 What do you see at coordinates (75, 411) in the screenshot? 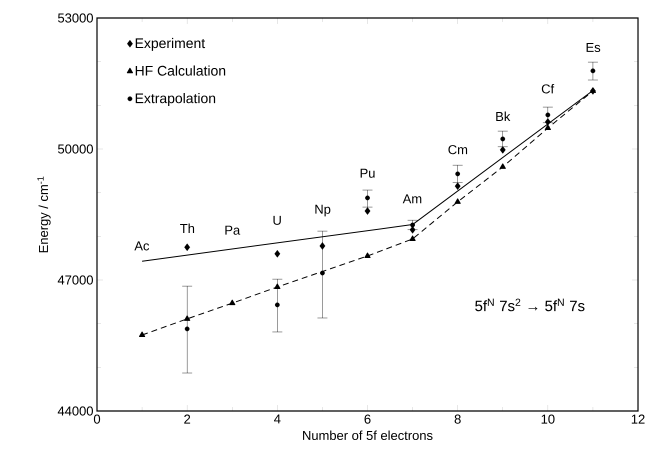
I see `y-tick-label: 44000` at bounding box center [75, 411].